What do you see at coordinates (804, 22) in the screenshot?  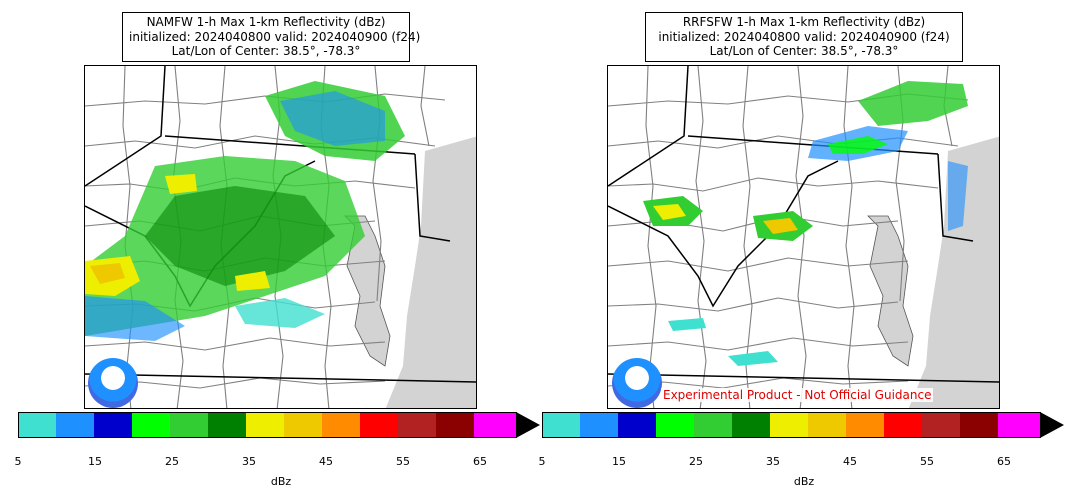 I see `title-line-product: RRFSFW 1-h Max 1-km Reflectivity (dBz)` at bounding box center [804, 22].